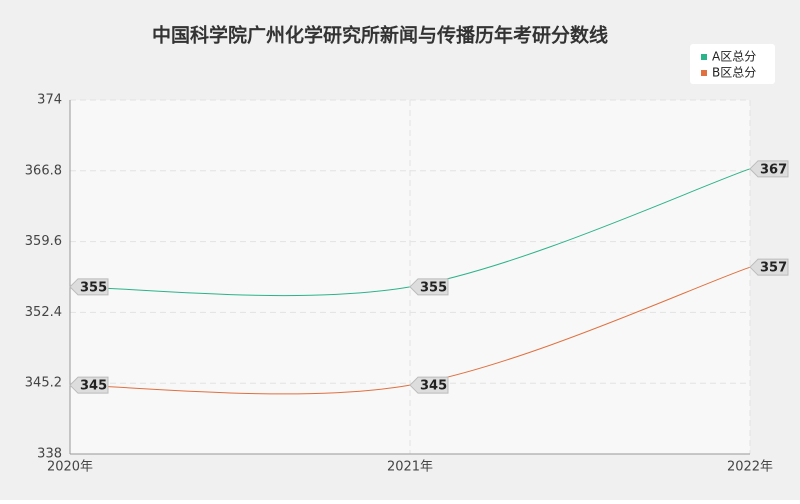 The width and height of the screenshot is (800, 504). What do you see at coordinates (49, 454) in the screenshot?
I see `y-tick-label: 338` at bounding box center [49, 454].